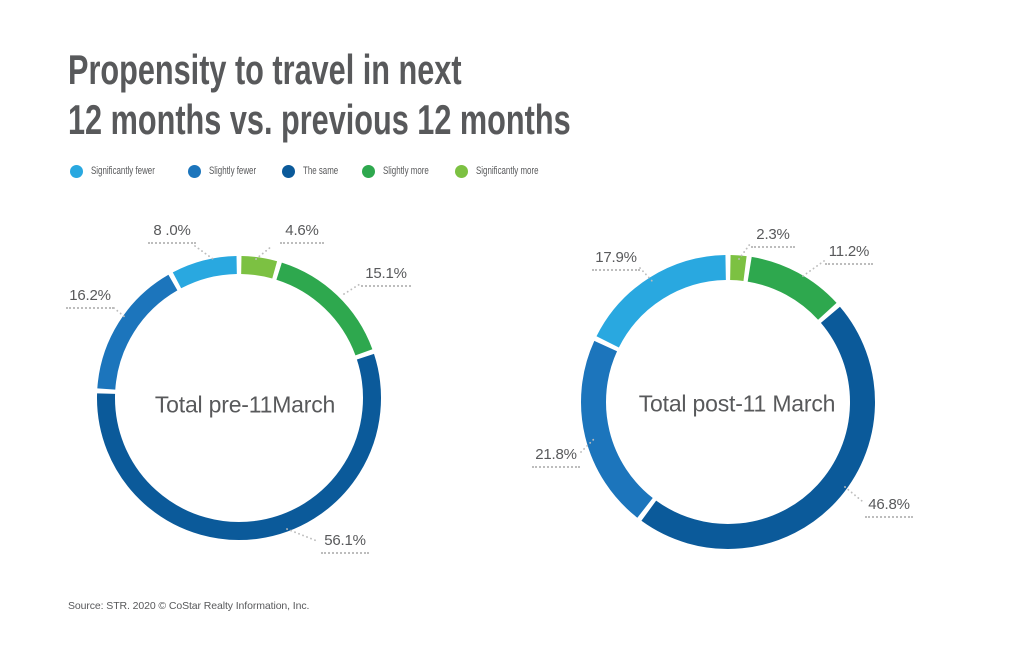  Describe the element at coordinates (90, 298) in the screenshot. I see `segment-value-label-slightly-fewer: 16.2%` at that location.